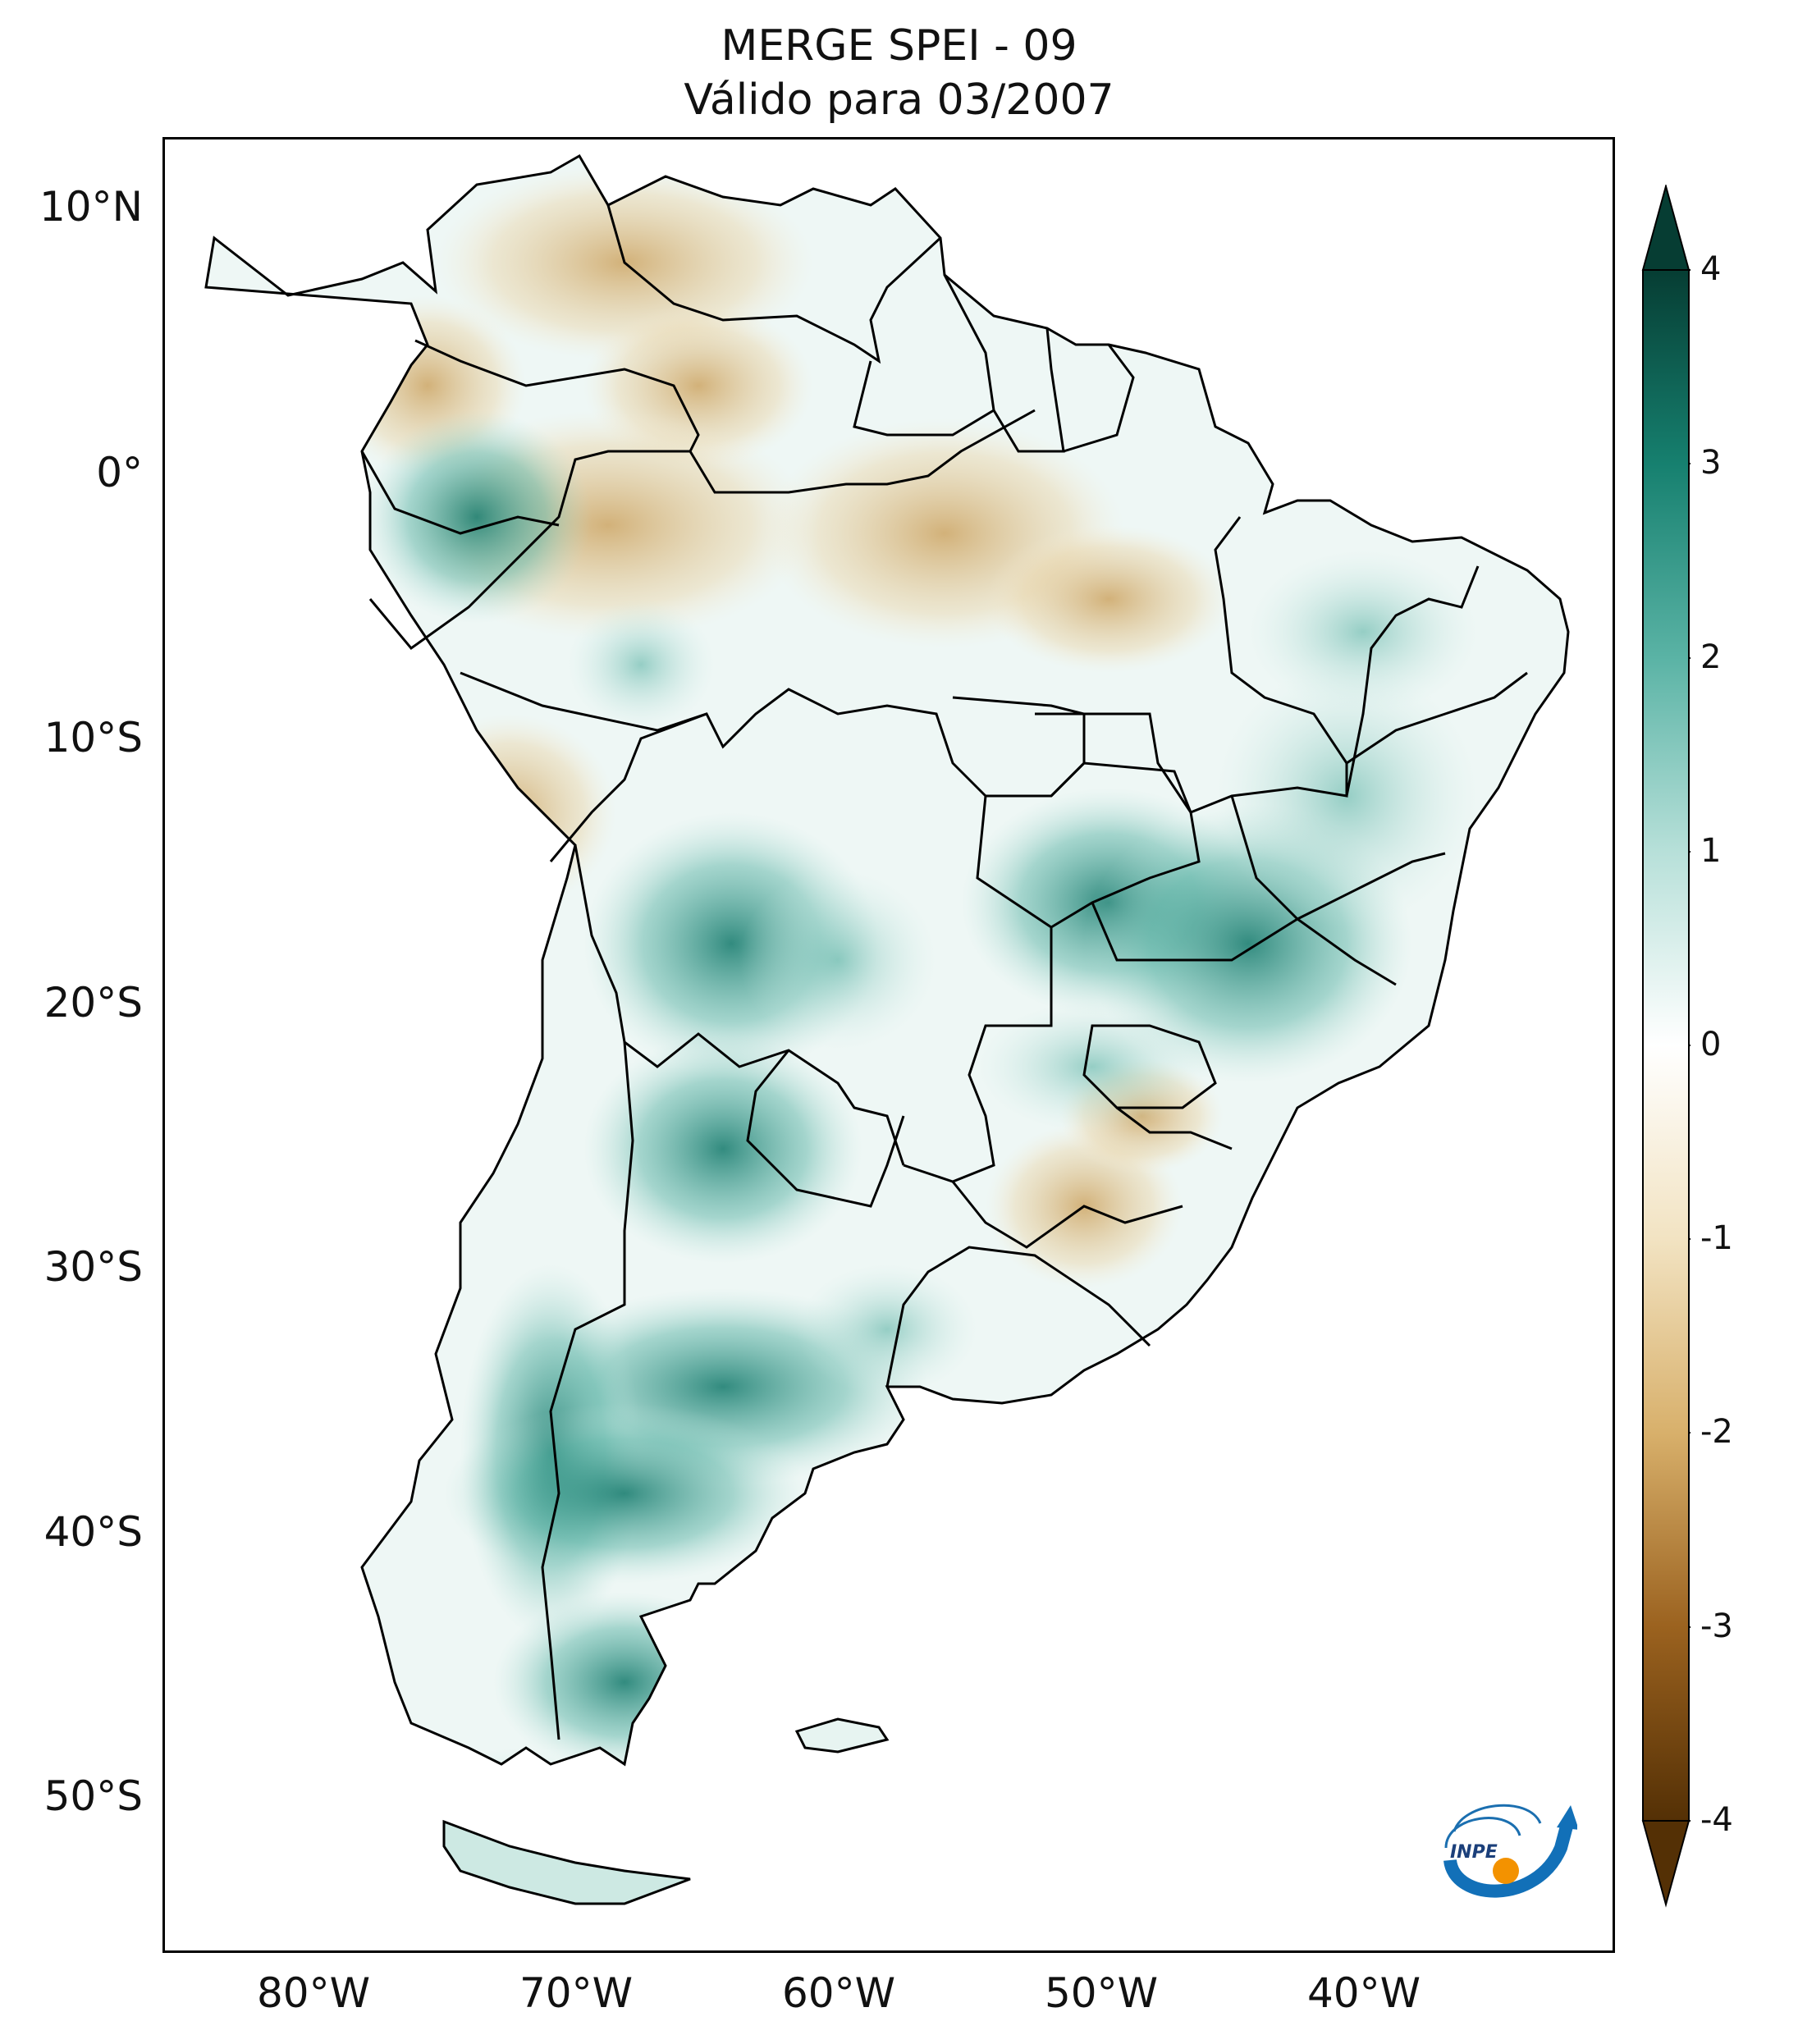  What do you see at coordinates (566, 1862) in the screenshot?
I see `tierra-del-fuego` at bounding box center [566, 1862].